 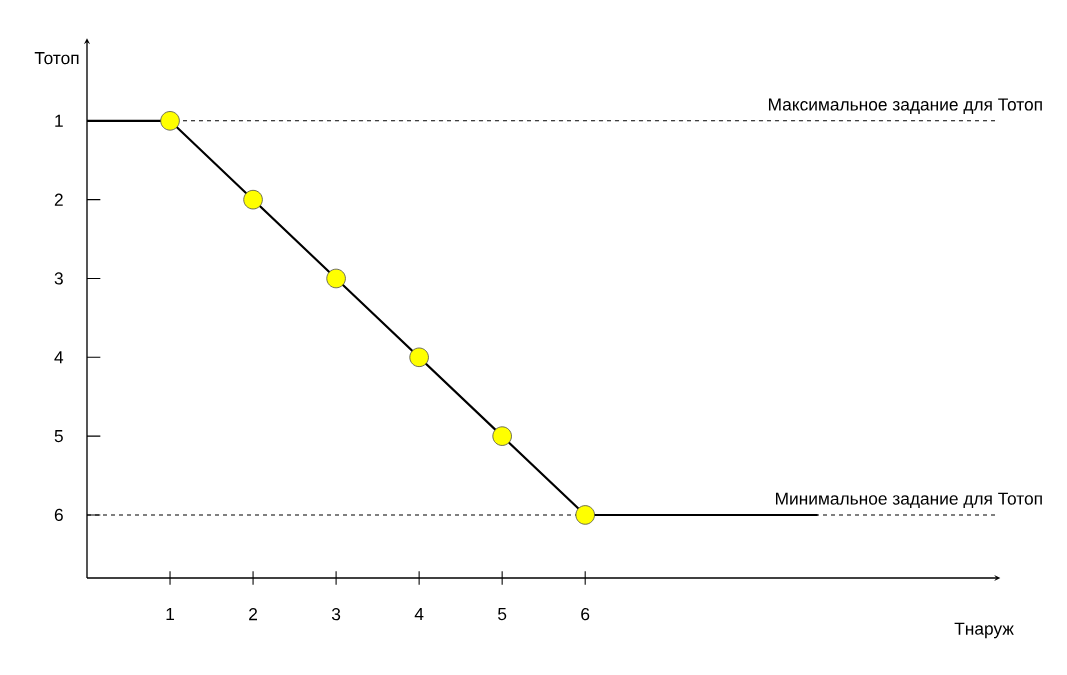 What do you see at coordinates (58, 436) in the screenshot?
I see `y-tick-label: 5` at bounding box center [58, 436].